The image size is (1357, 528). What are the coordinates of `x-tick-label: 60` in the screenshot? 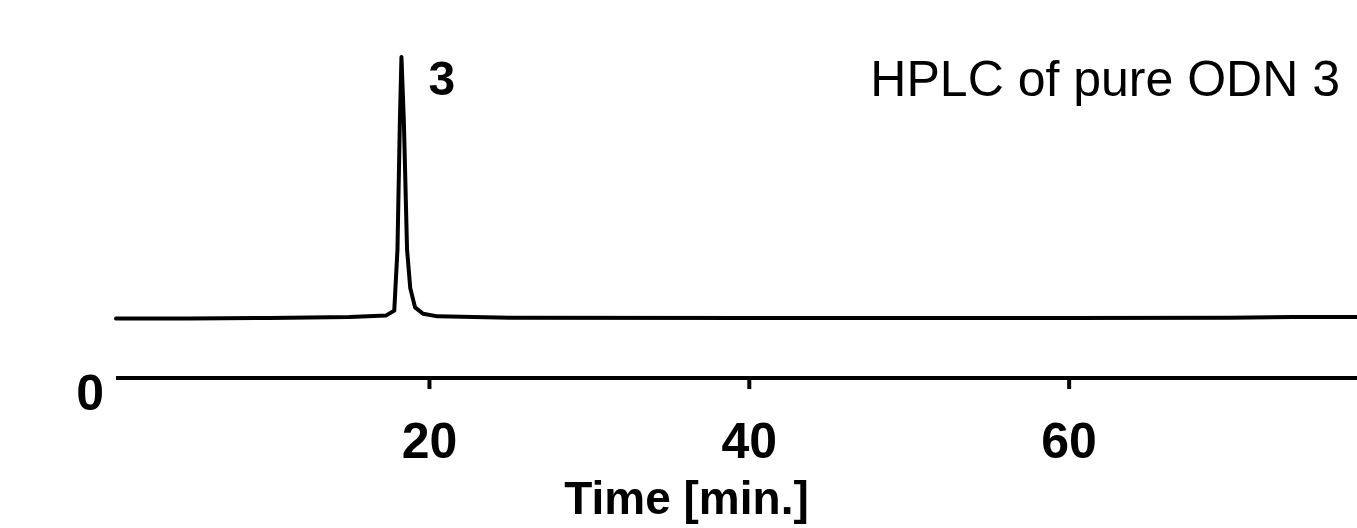 It's located at (1069, 441).